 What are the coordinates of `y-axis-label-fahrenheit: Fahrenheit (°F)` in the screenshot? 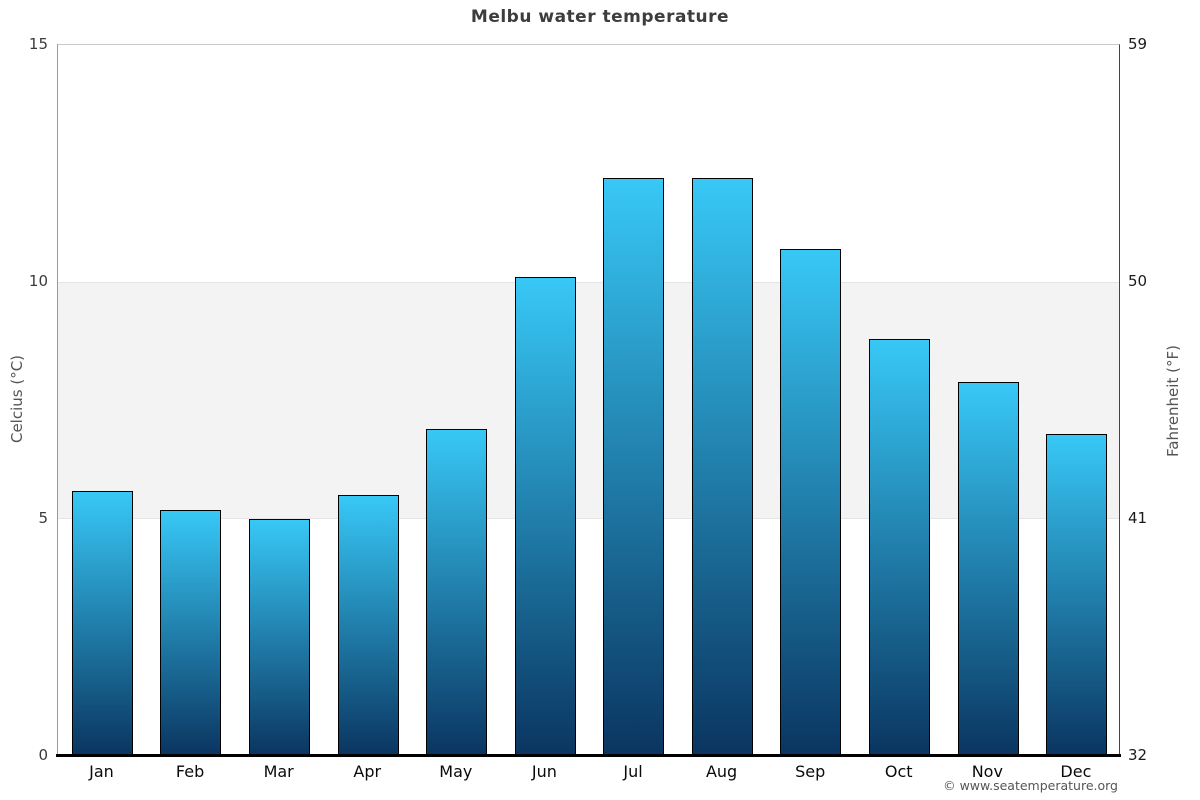 It's located at (1173, 401).